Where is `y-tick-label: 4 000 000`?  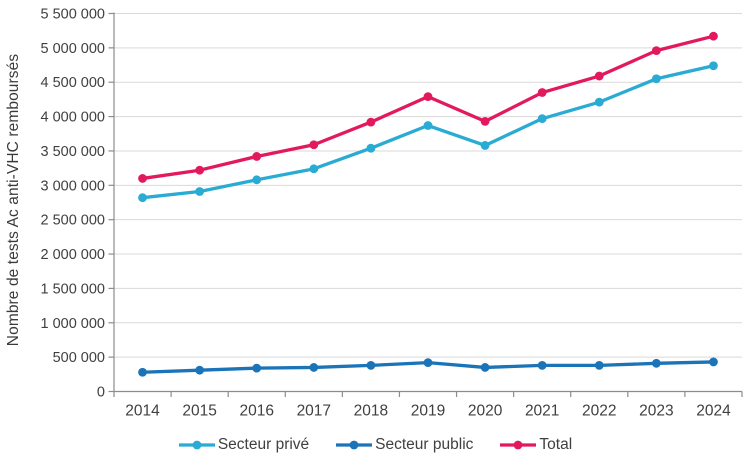
y-tick-label: 4 000 000 is located at coordinates (72, 118).